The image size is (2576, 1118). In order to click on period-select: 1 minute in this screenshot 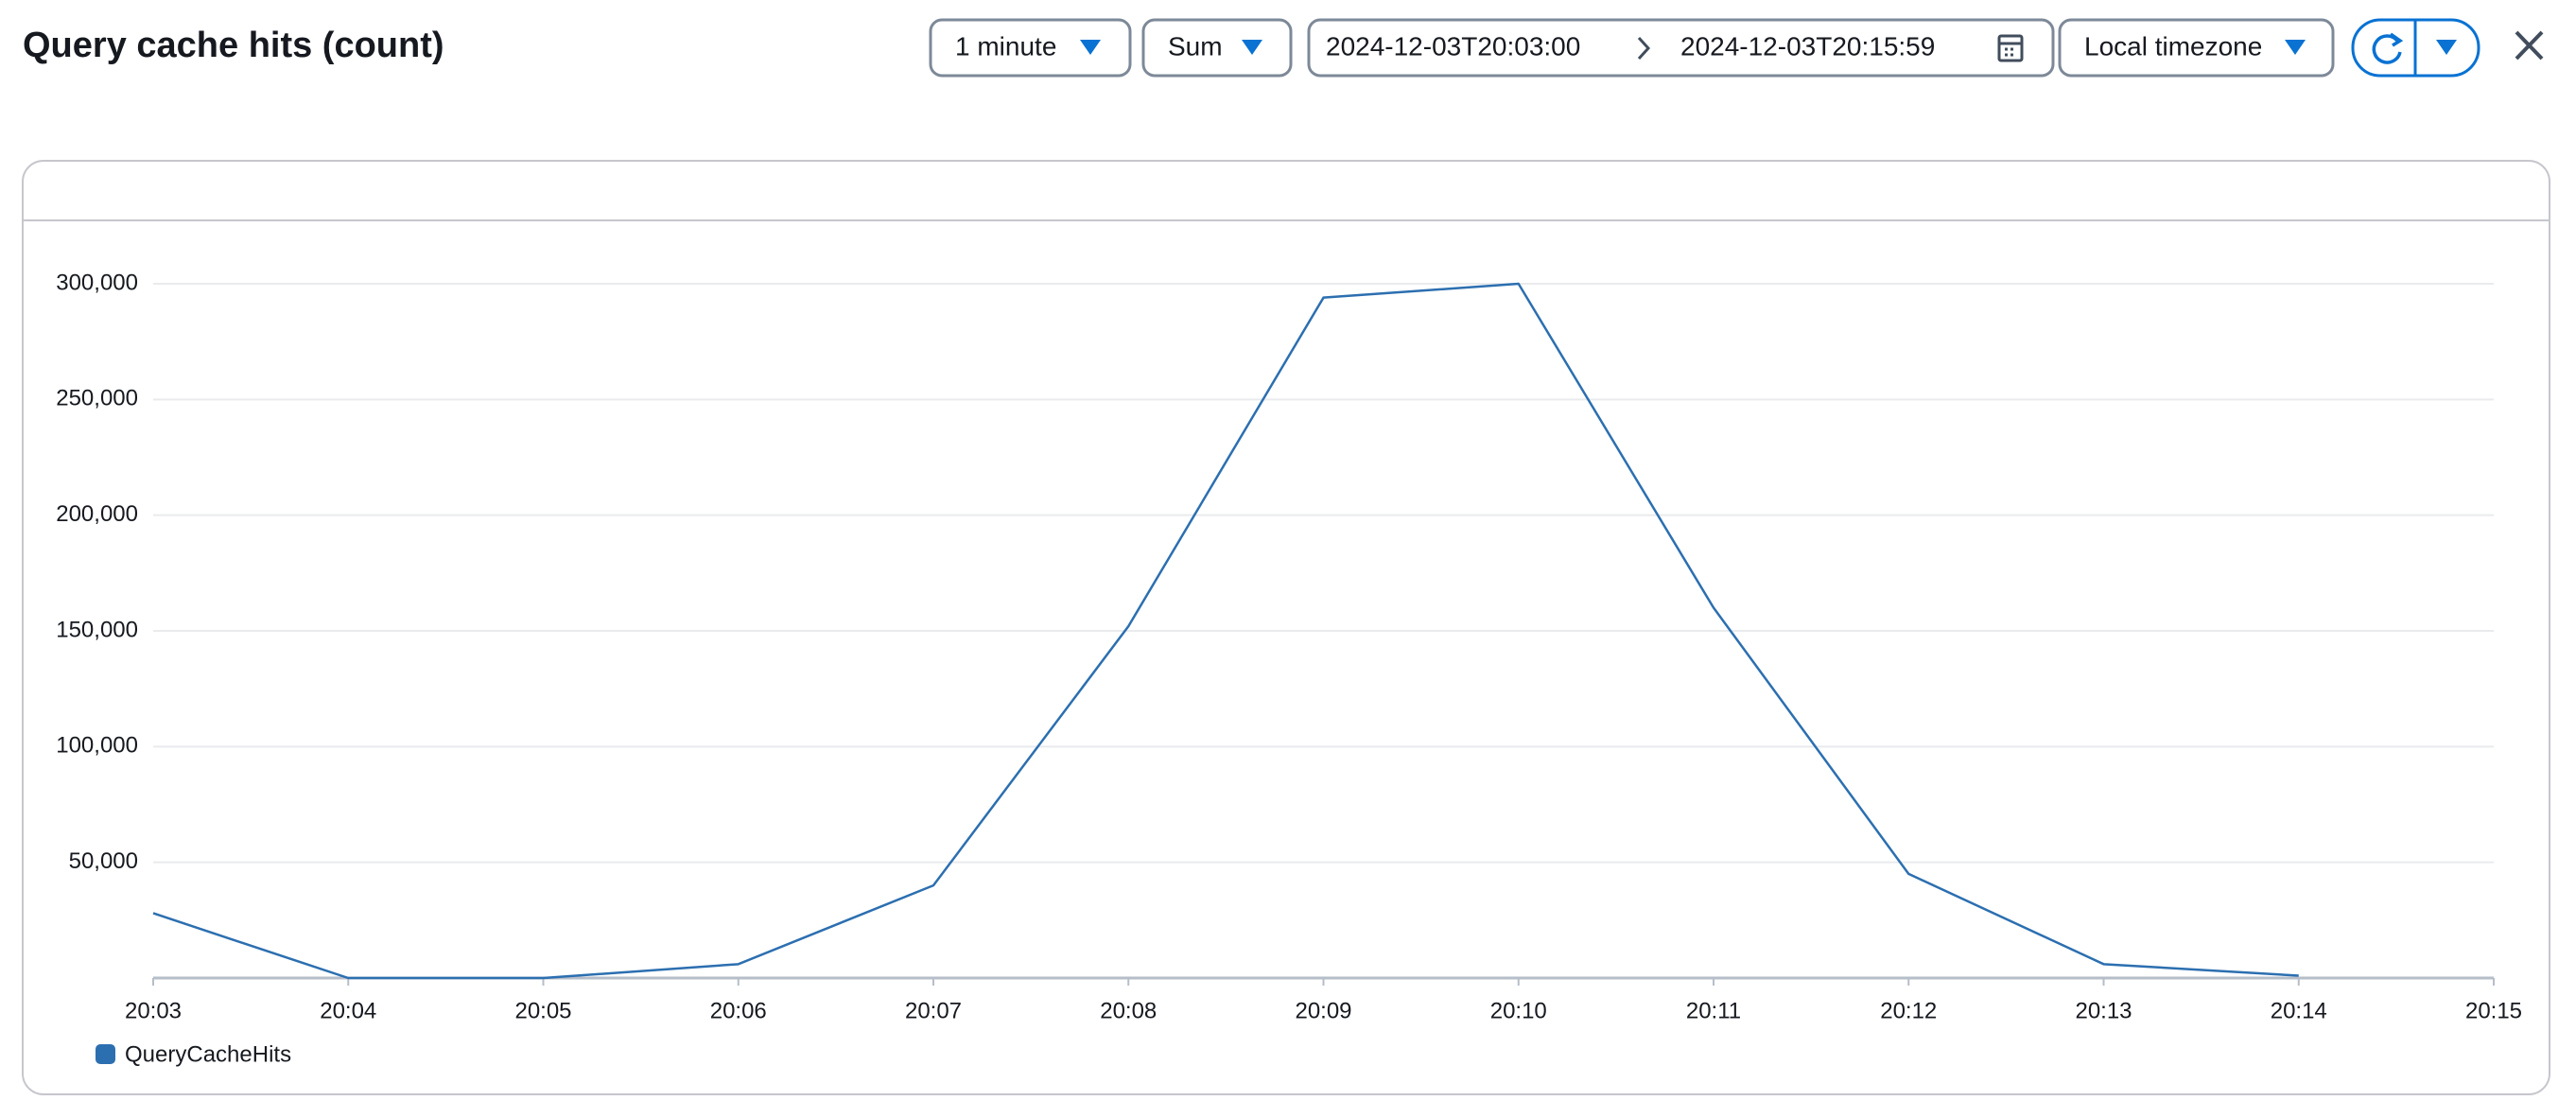, I will do `click(1030, 48)`.